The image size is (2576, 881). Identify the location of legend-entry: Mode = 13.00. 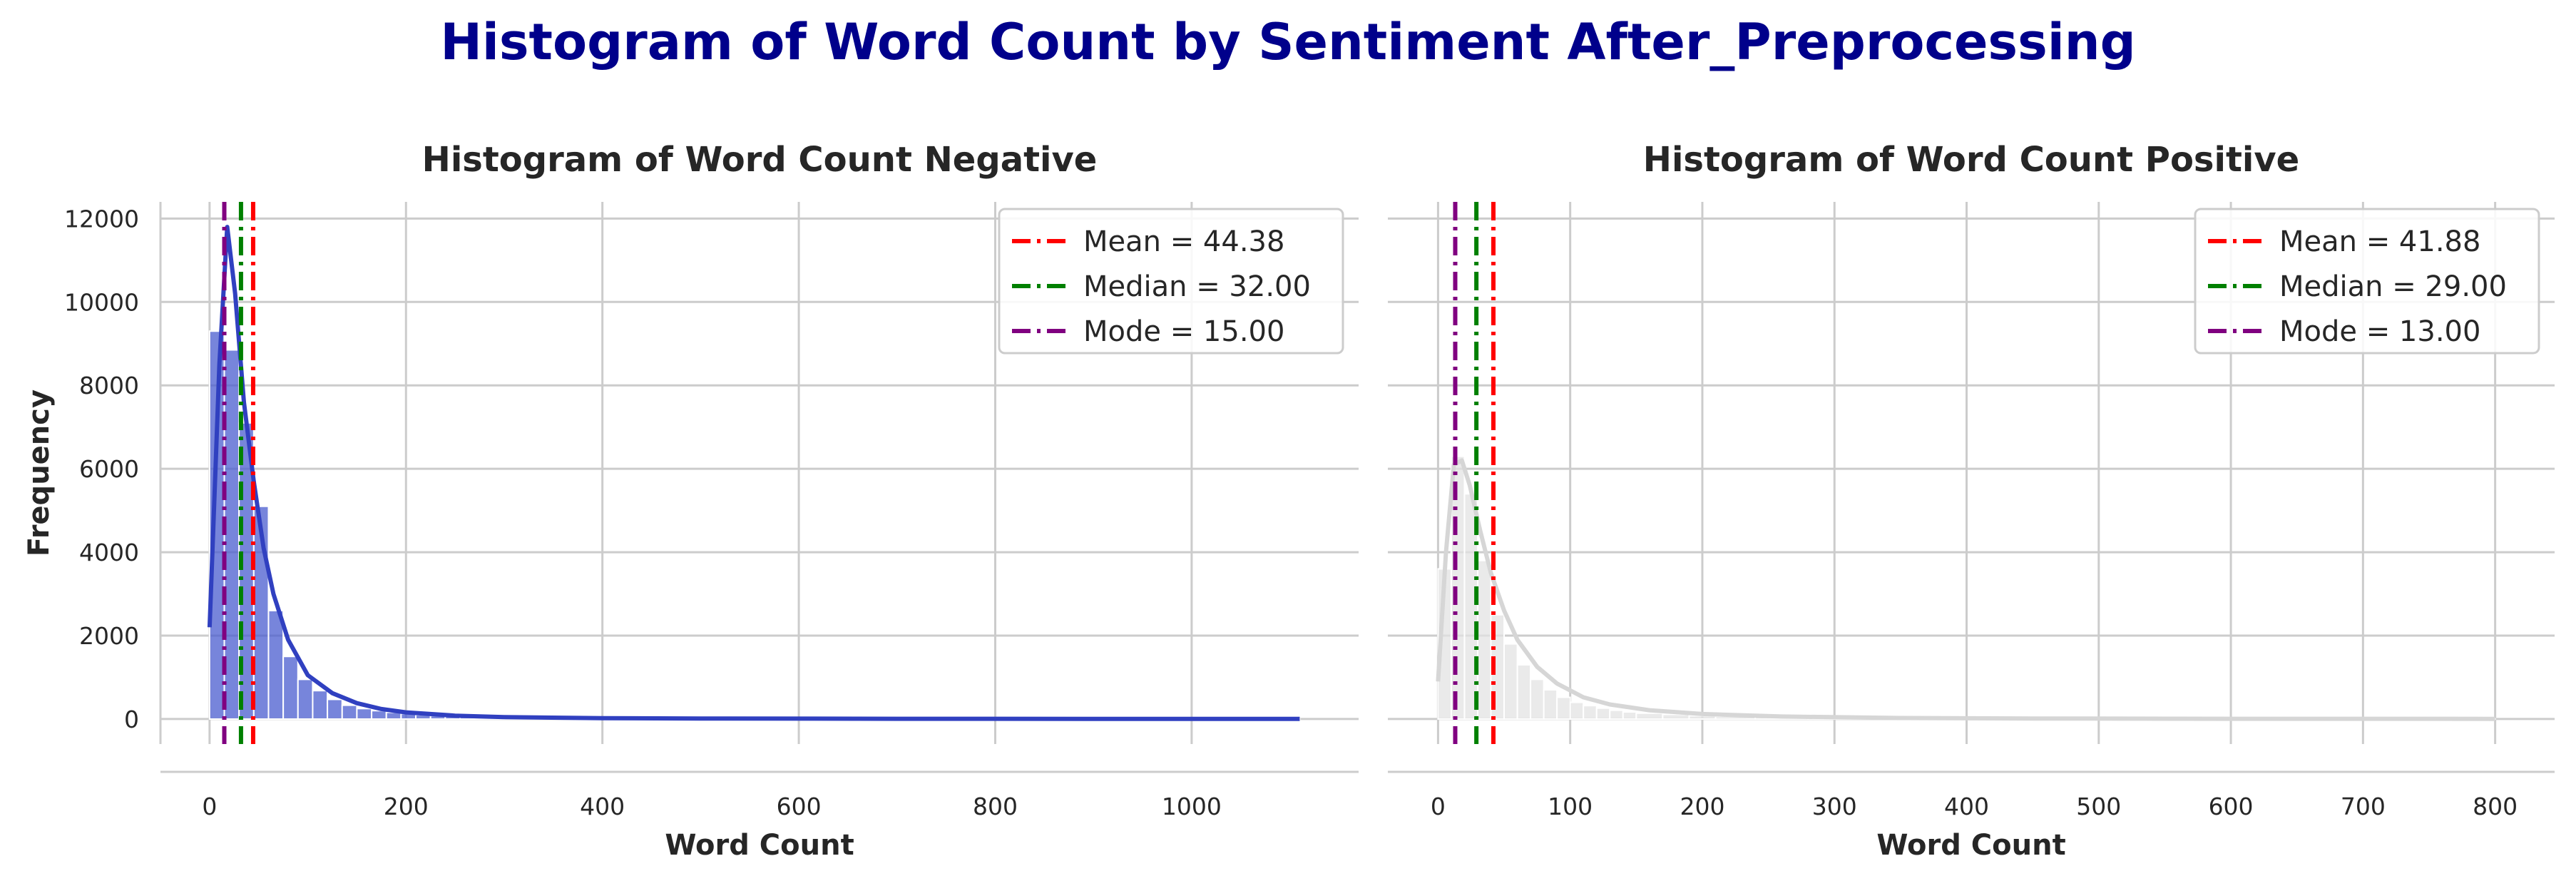
(2379, 331).